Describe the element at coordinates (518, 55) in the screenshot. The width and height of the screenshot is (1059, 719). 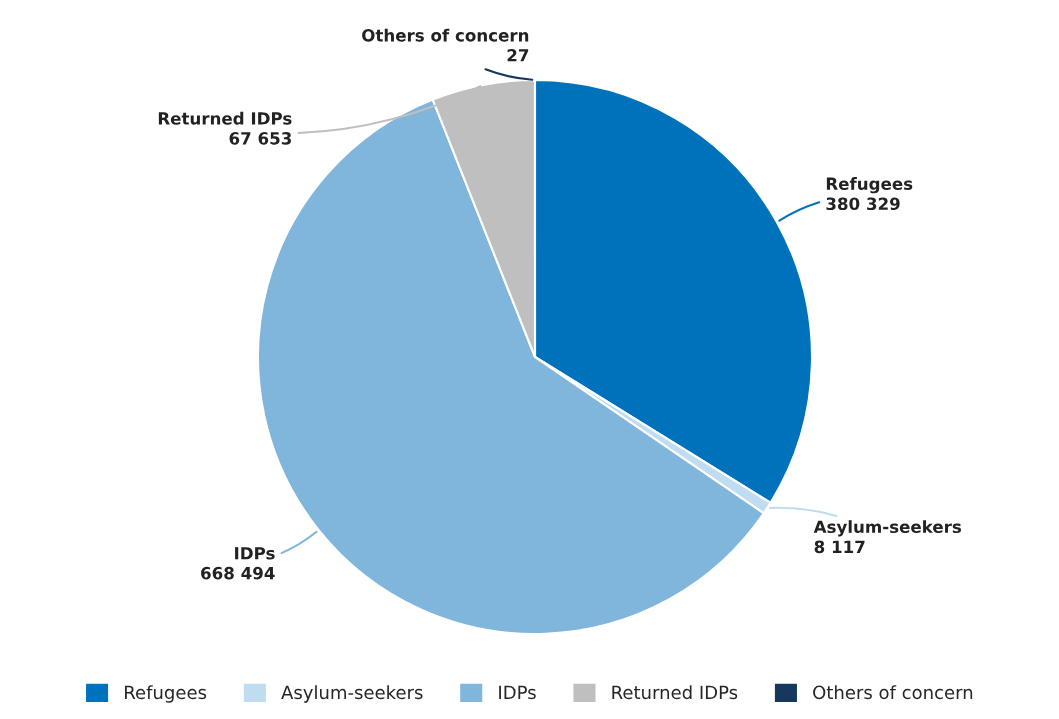
I see `data-label: 27` at that location.